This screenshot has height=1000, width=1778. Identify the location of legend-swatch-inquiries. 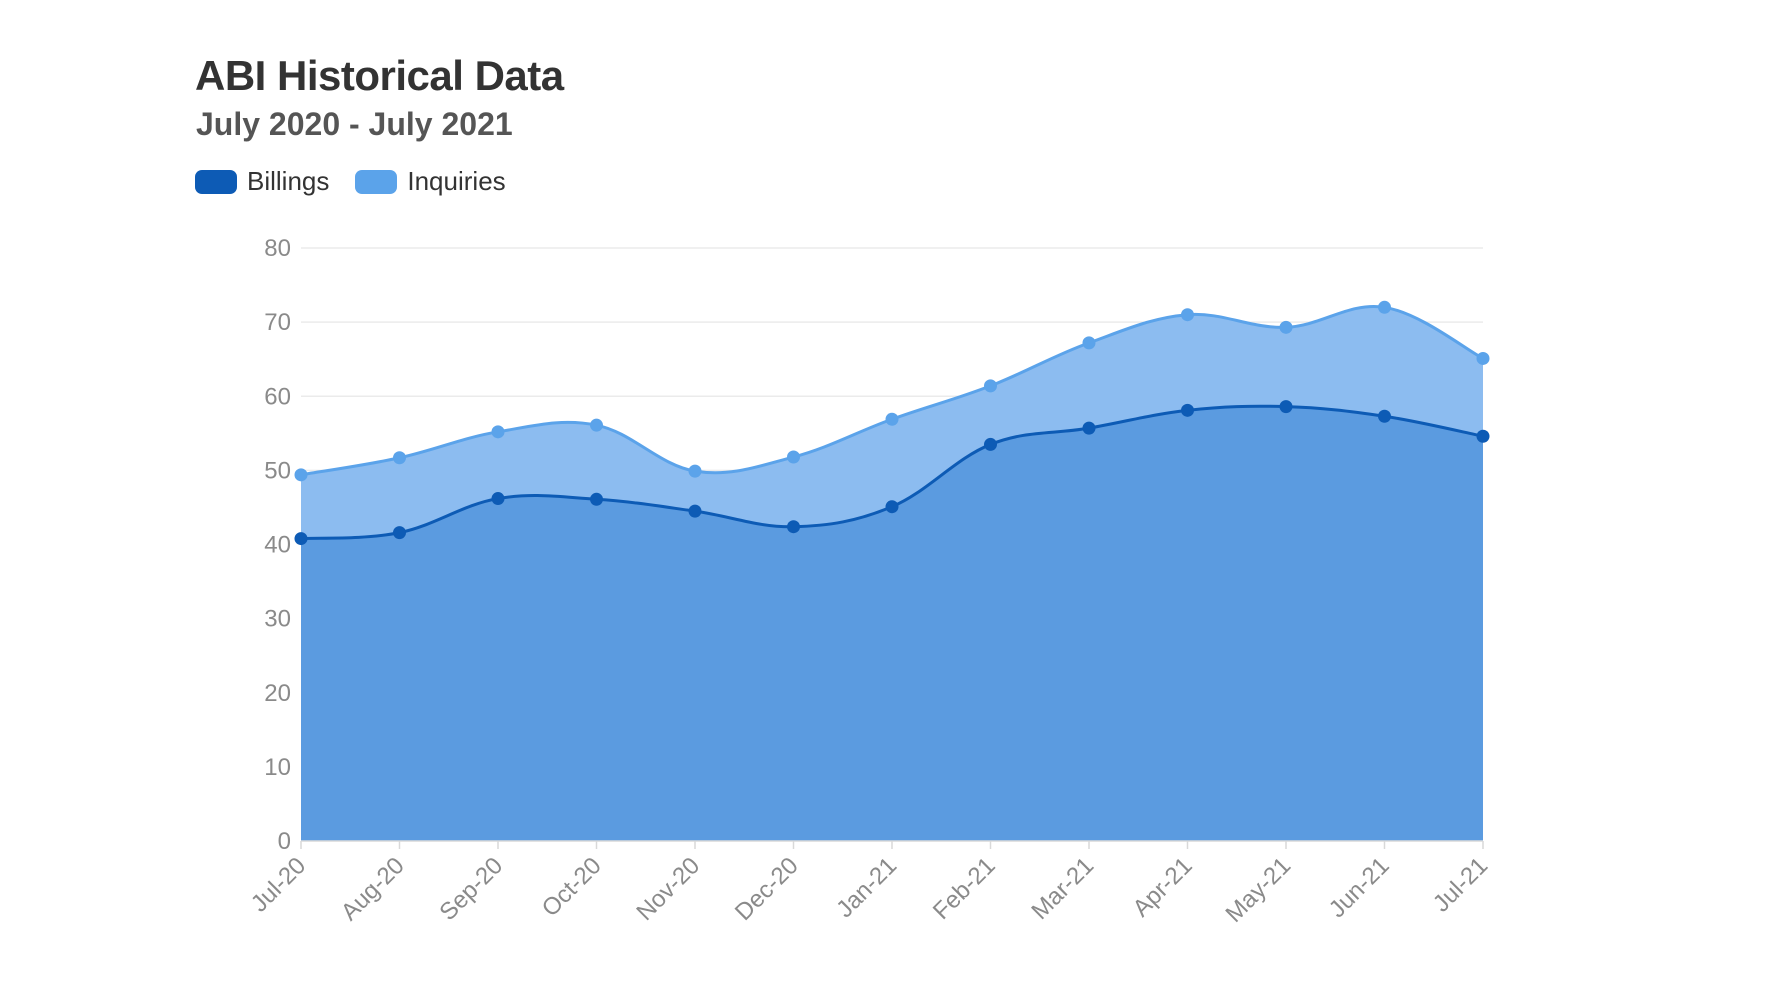
(376, 181).